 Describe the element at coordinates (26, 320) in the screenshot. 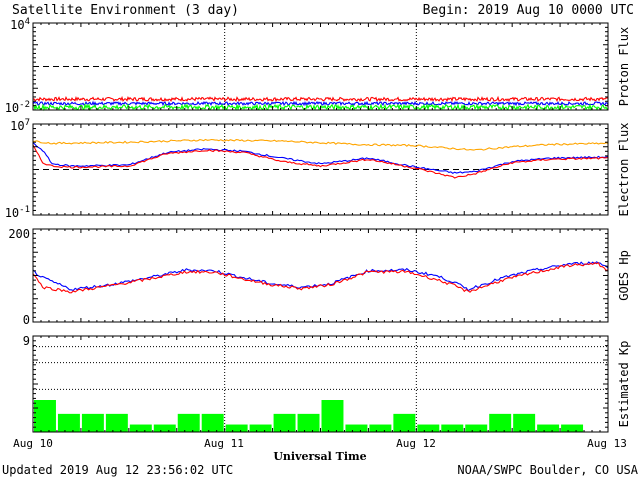

I see `y-tick-label-goes-hp-1: 0` at that location.